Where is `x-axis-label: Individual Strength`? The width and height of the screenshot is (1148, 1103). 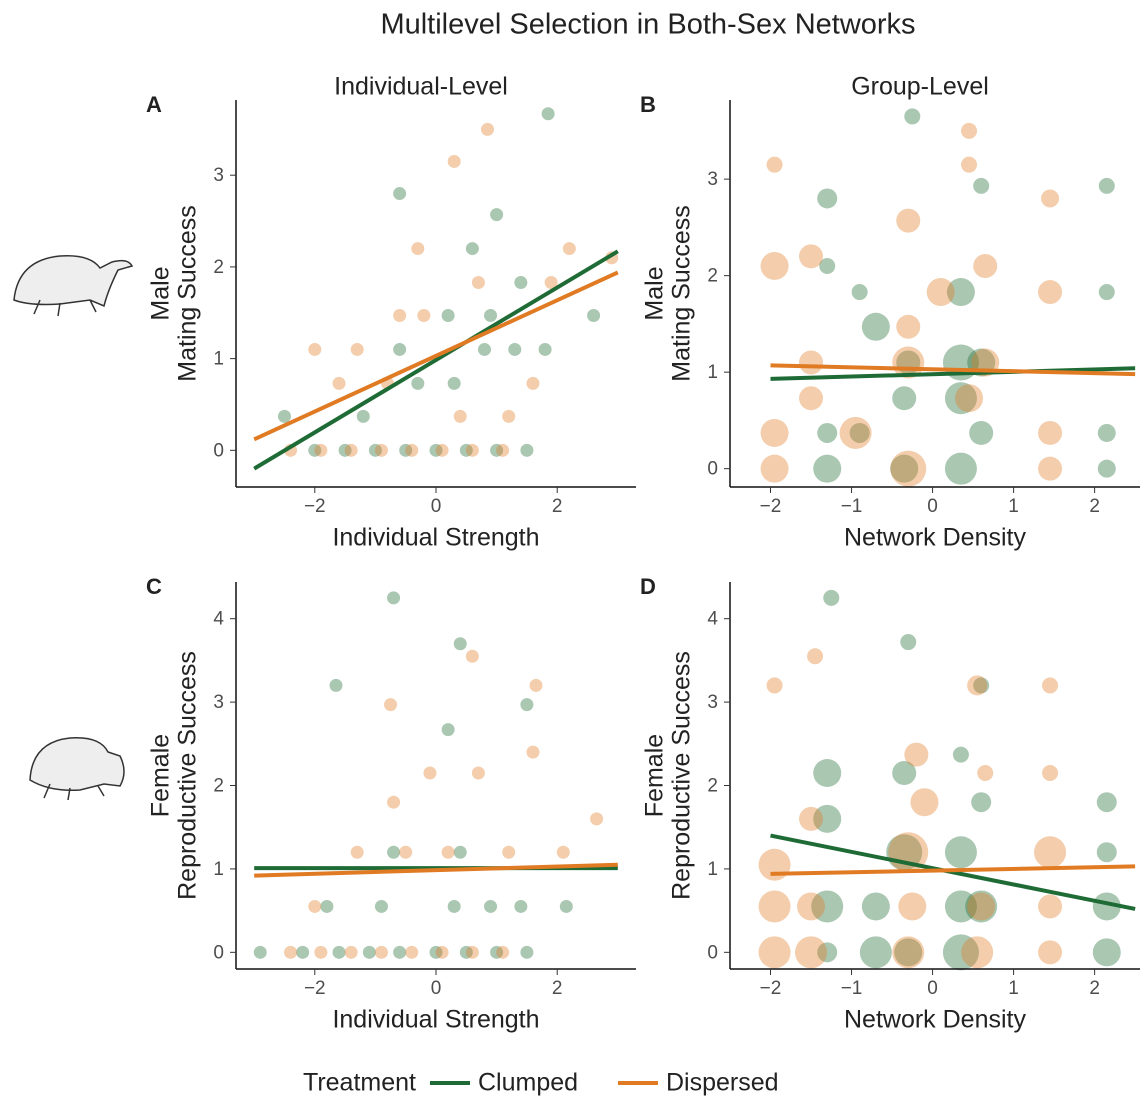
x-axis-label: Individual Strength is located at coordinates (435, 1020).